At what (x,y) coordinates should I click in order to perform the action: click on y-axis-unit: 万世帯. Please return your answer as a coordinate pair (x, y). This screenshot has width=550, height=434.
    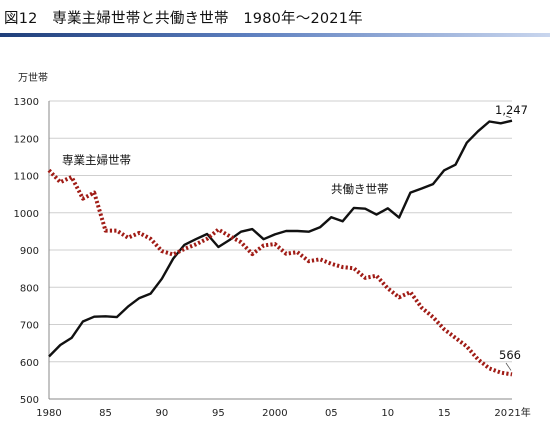
    Looking at the image, I should click on (33, 77).